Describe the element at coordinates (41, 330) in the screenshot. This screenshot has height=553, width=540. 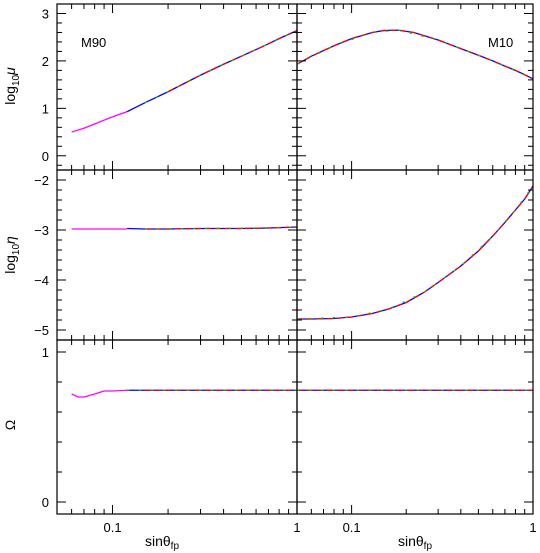
I see `y-tick-label: −5` at that location.